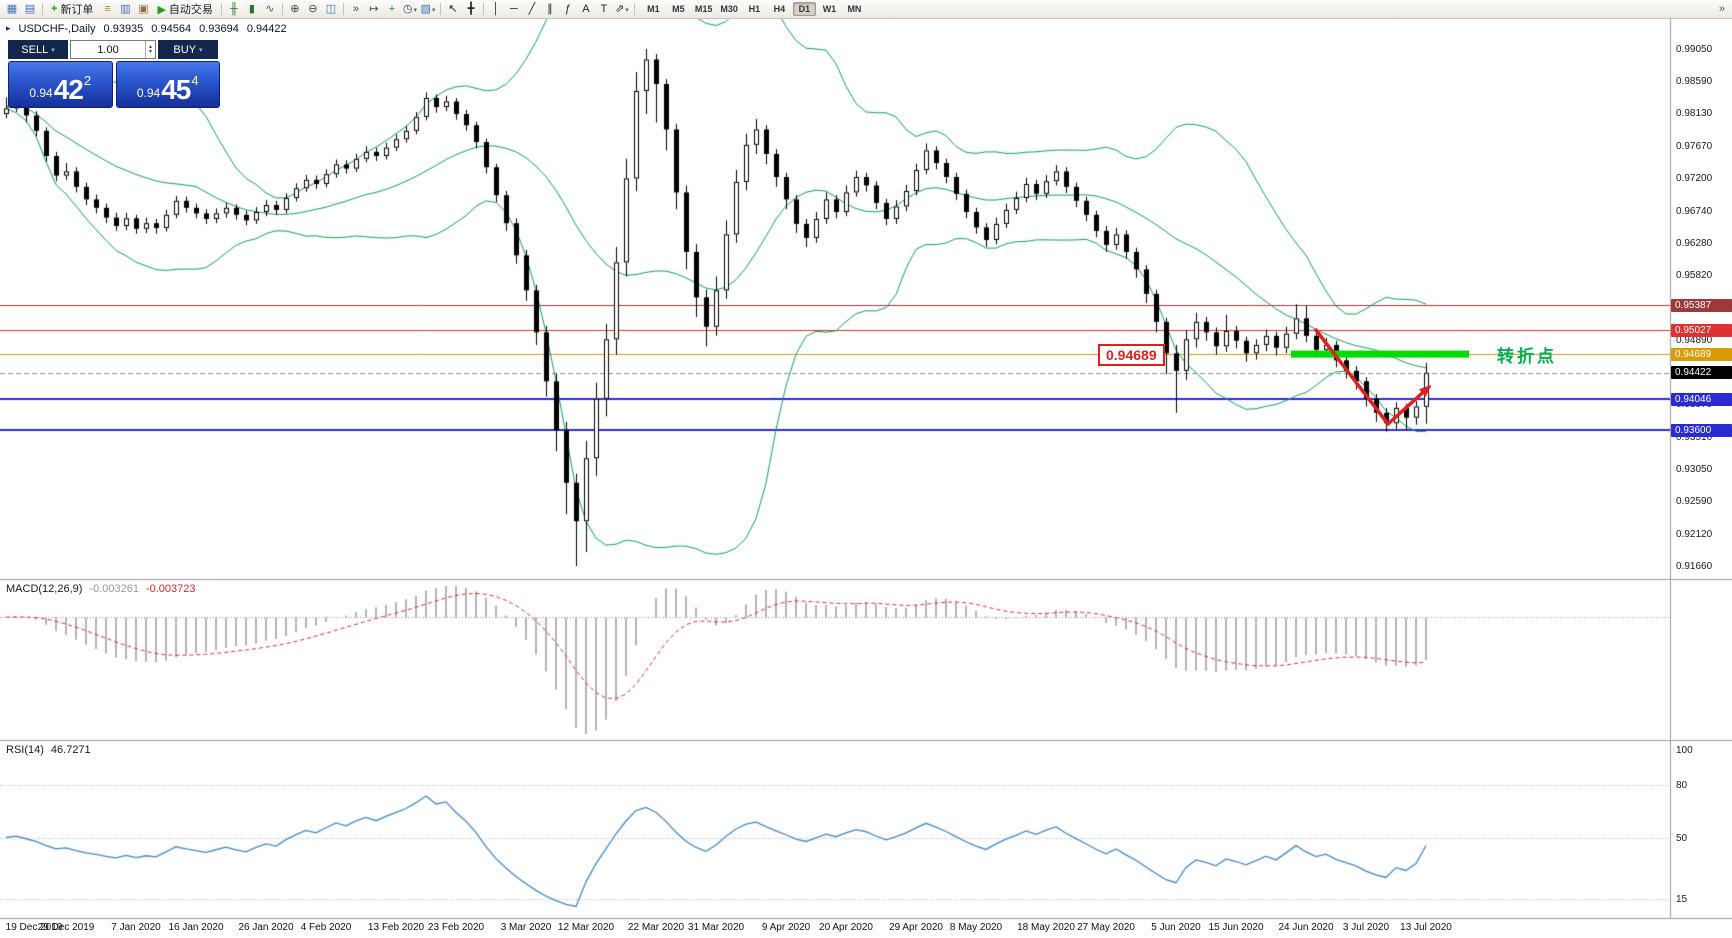  What do you see at coordinates (266, 29) in the screenshot?
I see `ohlc-close: 0.94422` at bounding box center [266, 29].